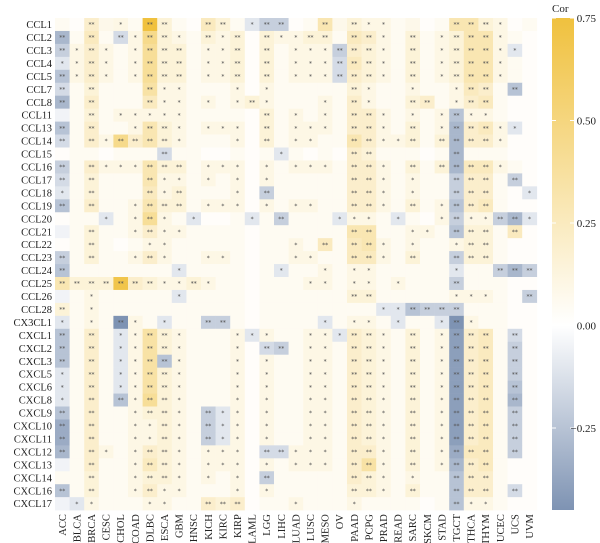  I want to click on x-tick-label: COAD, so click(136, 528).